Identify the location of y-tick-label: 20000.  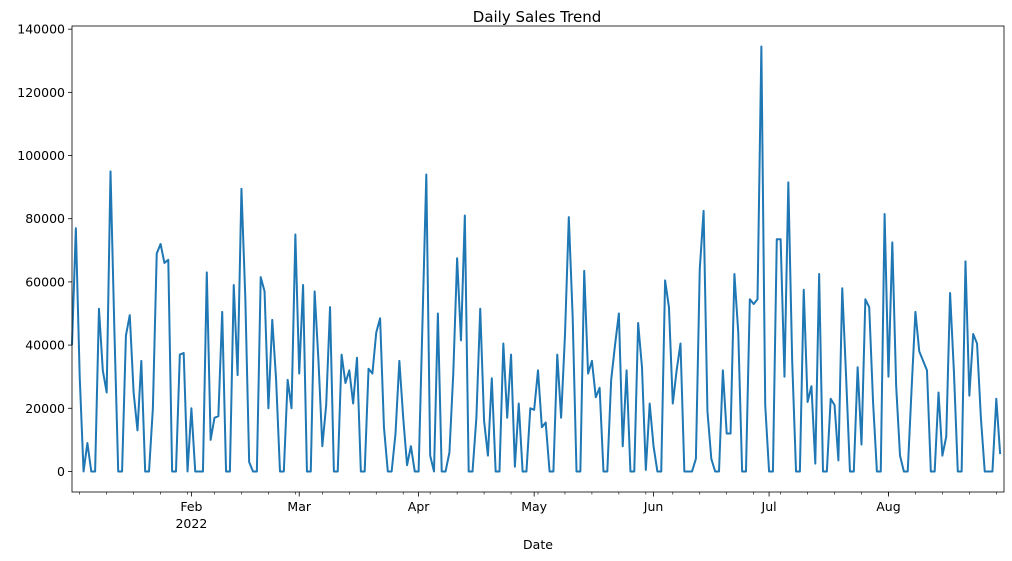
(45, 408).